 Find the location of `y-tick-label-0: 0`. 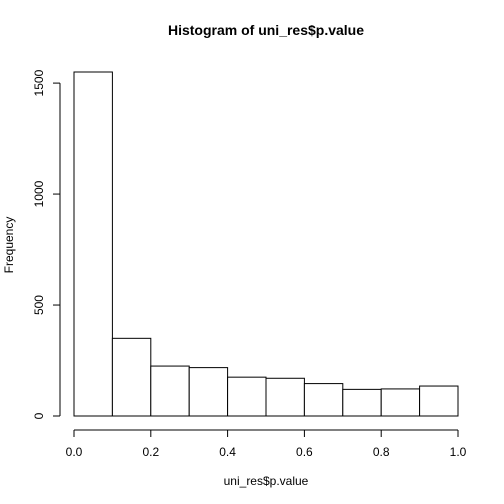

y-tick-label-0: 0 is located at coordinates (39, 415).